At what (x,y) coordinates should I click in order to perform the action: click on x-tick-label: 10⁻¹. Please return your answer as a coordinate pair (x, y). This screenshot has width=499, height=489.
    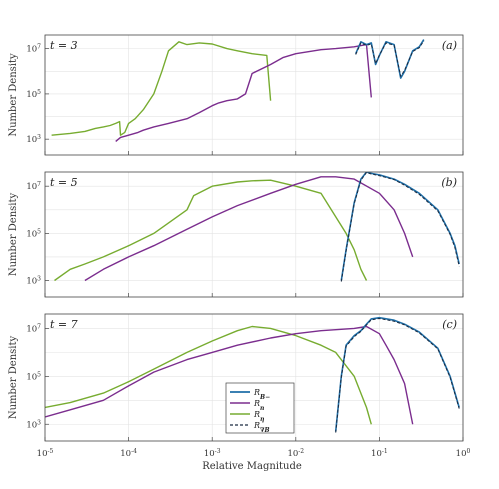
    Looking at the image, I should click on (379, 454).